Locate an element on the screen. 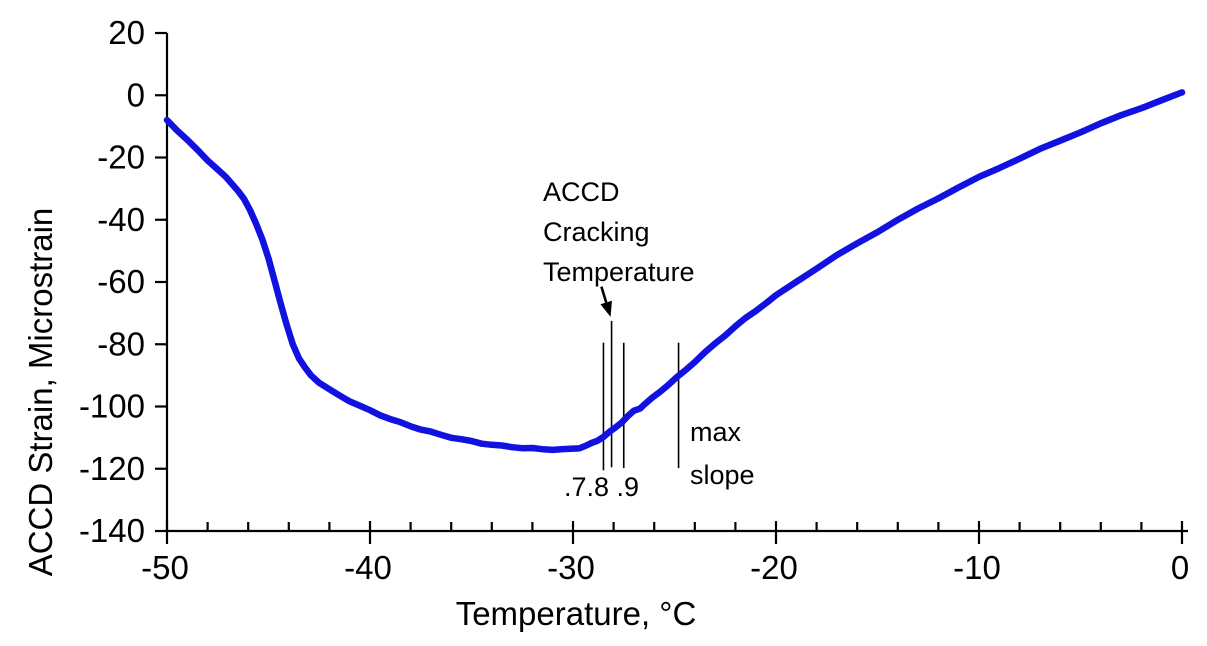 This screenshot has width=1207, height=646. slope-fraction-labels: .7.8 .9 is located at coordinates (602, 487).